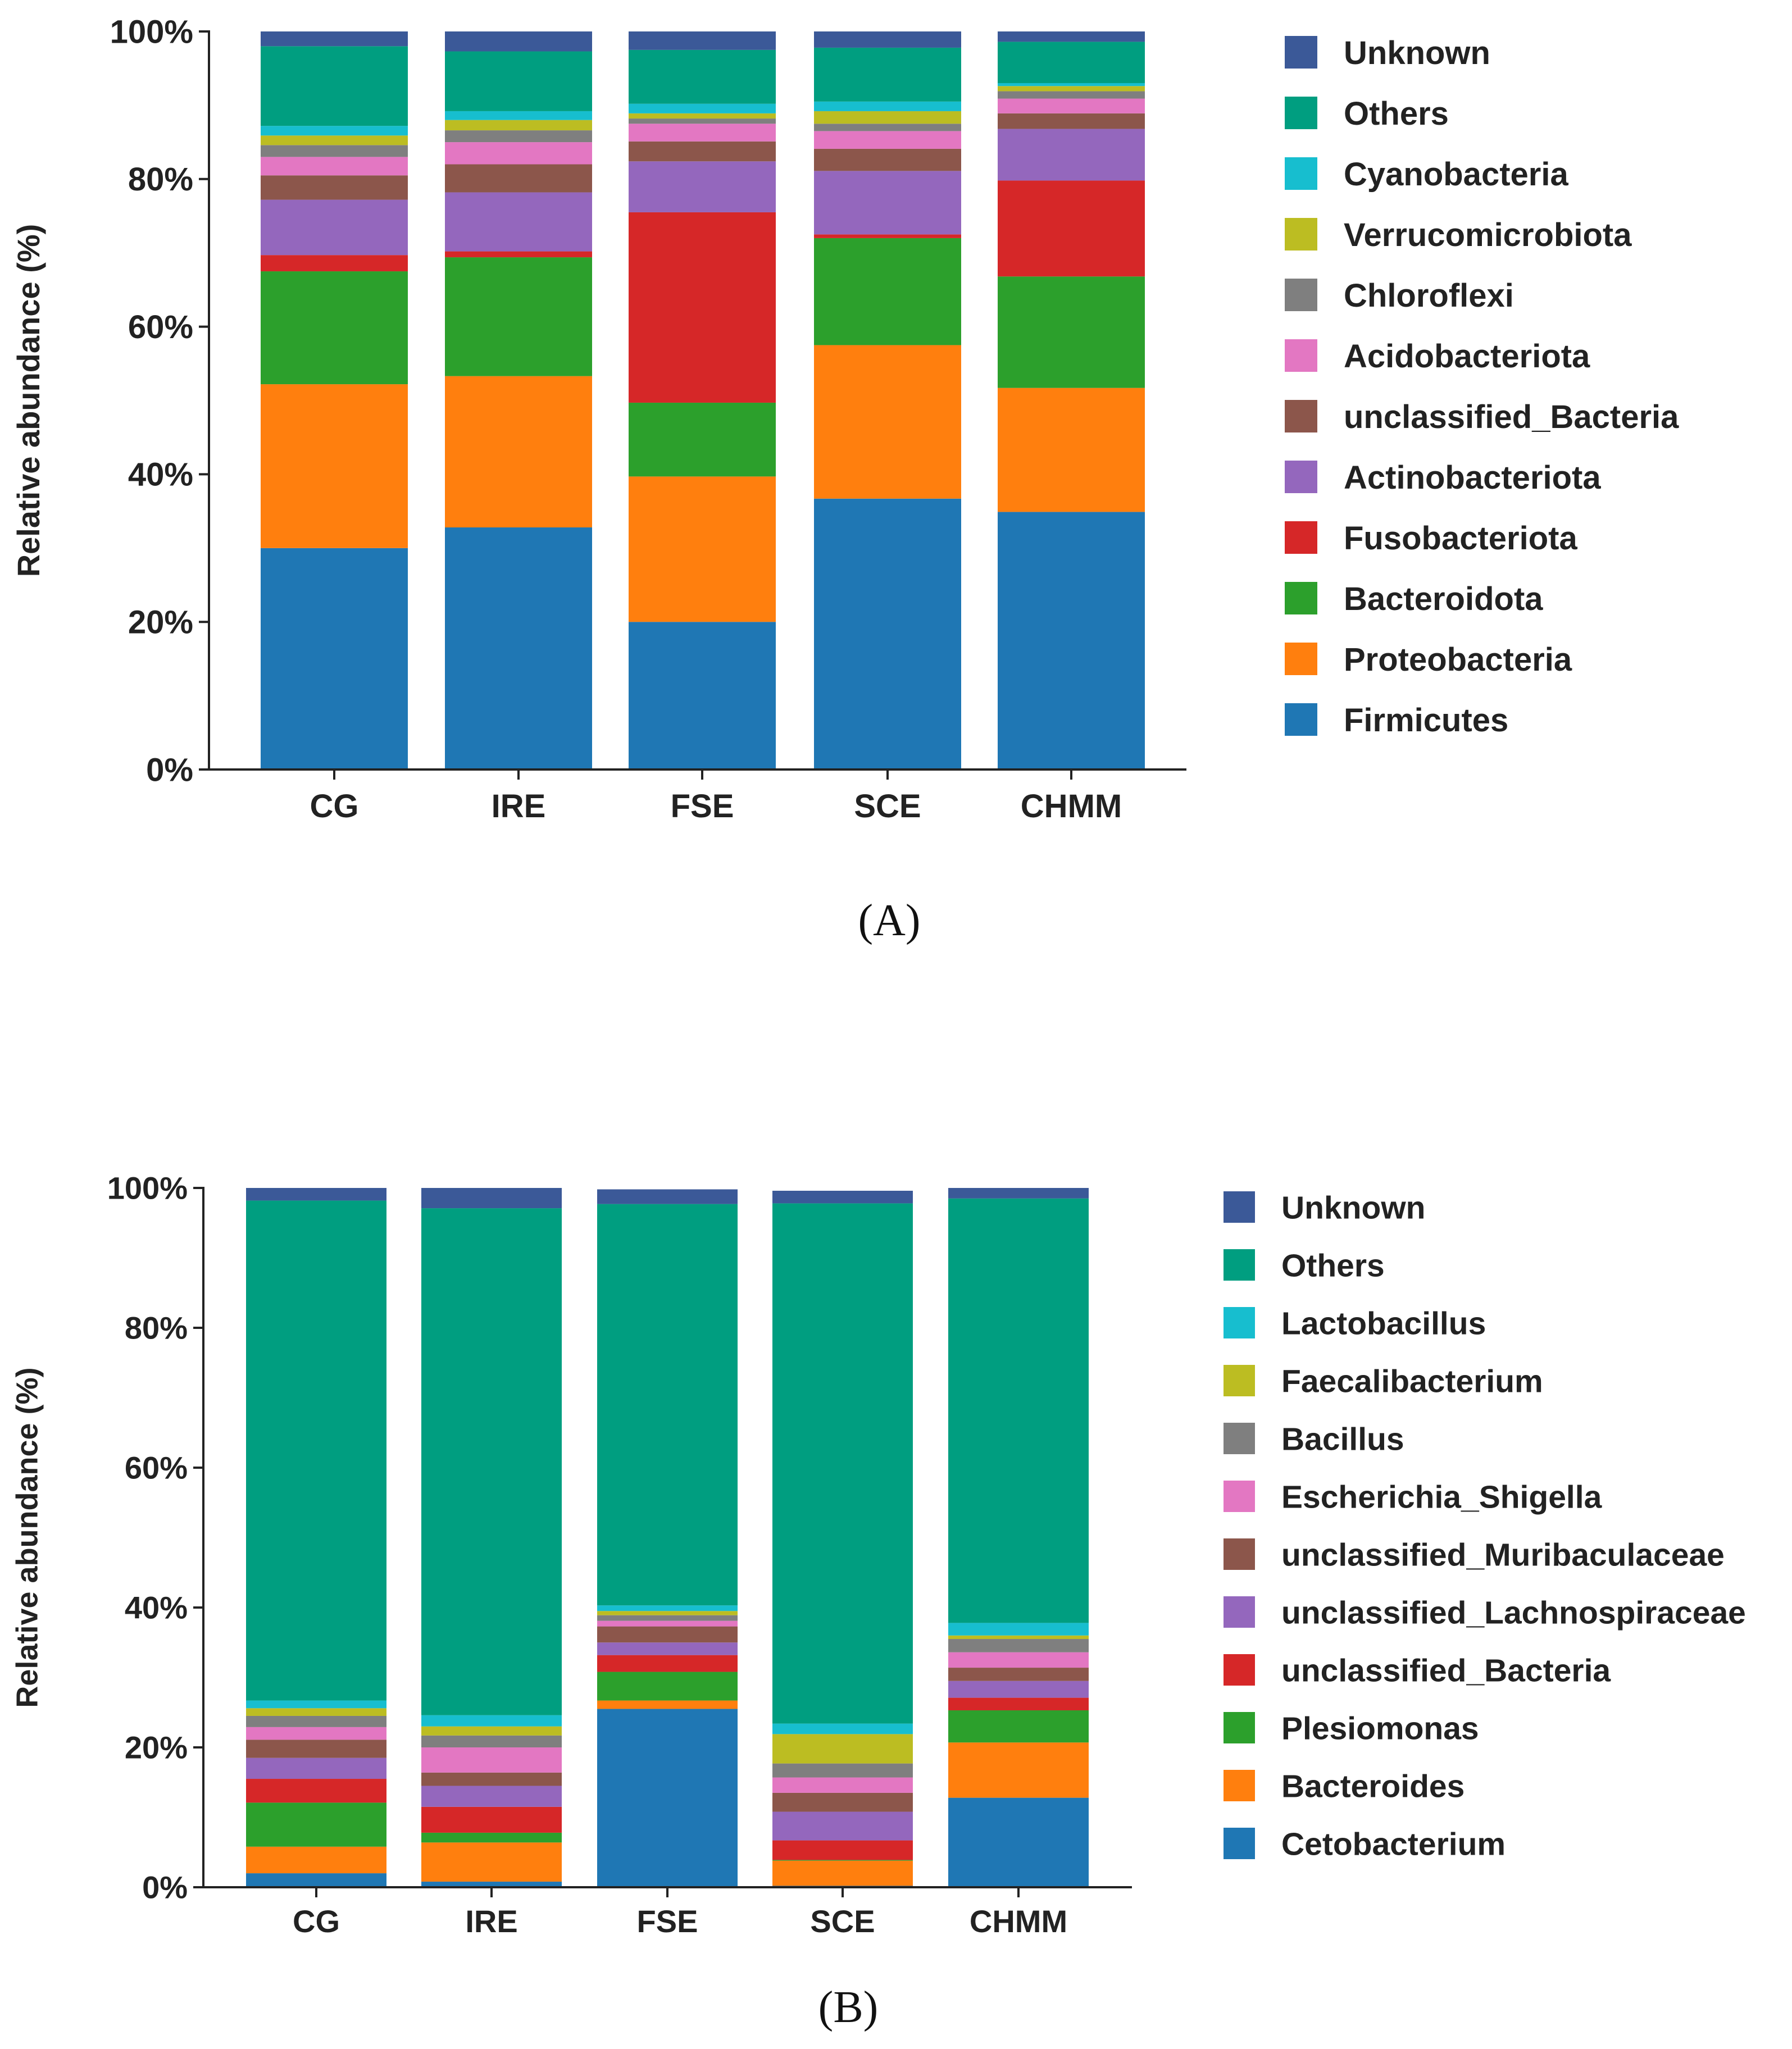 The width and height of the screenshot is (1792, 2049). I want to click on bar-segment-fse-proteobacteria, so click(703, 549).